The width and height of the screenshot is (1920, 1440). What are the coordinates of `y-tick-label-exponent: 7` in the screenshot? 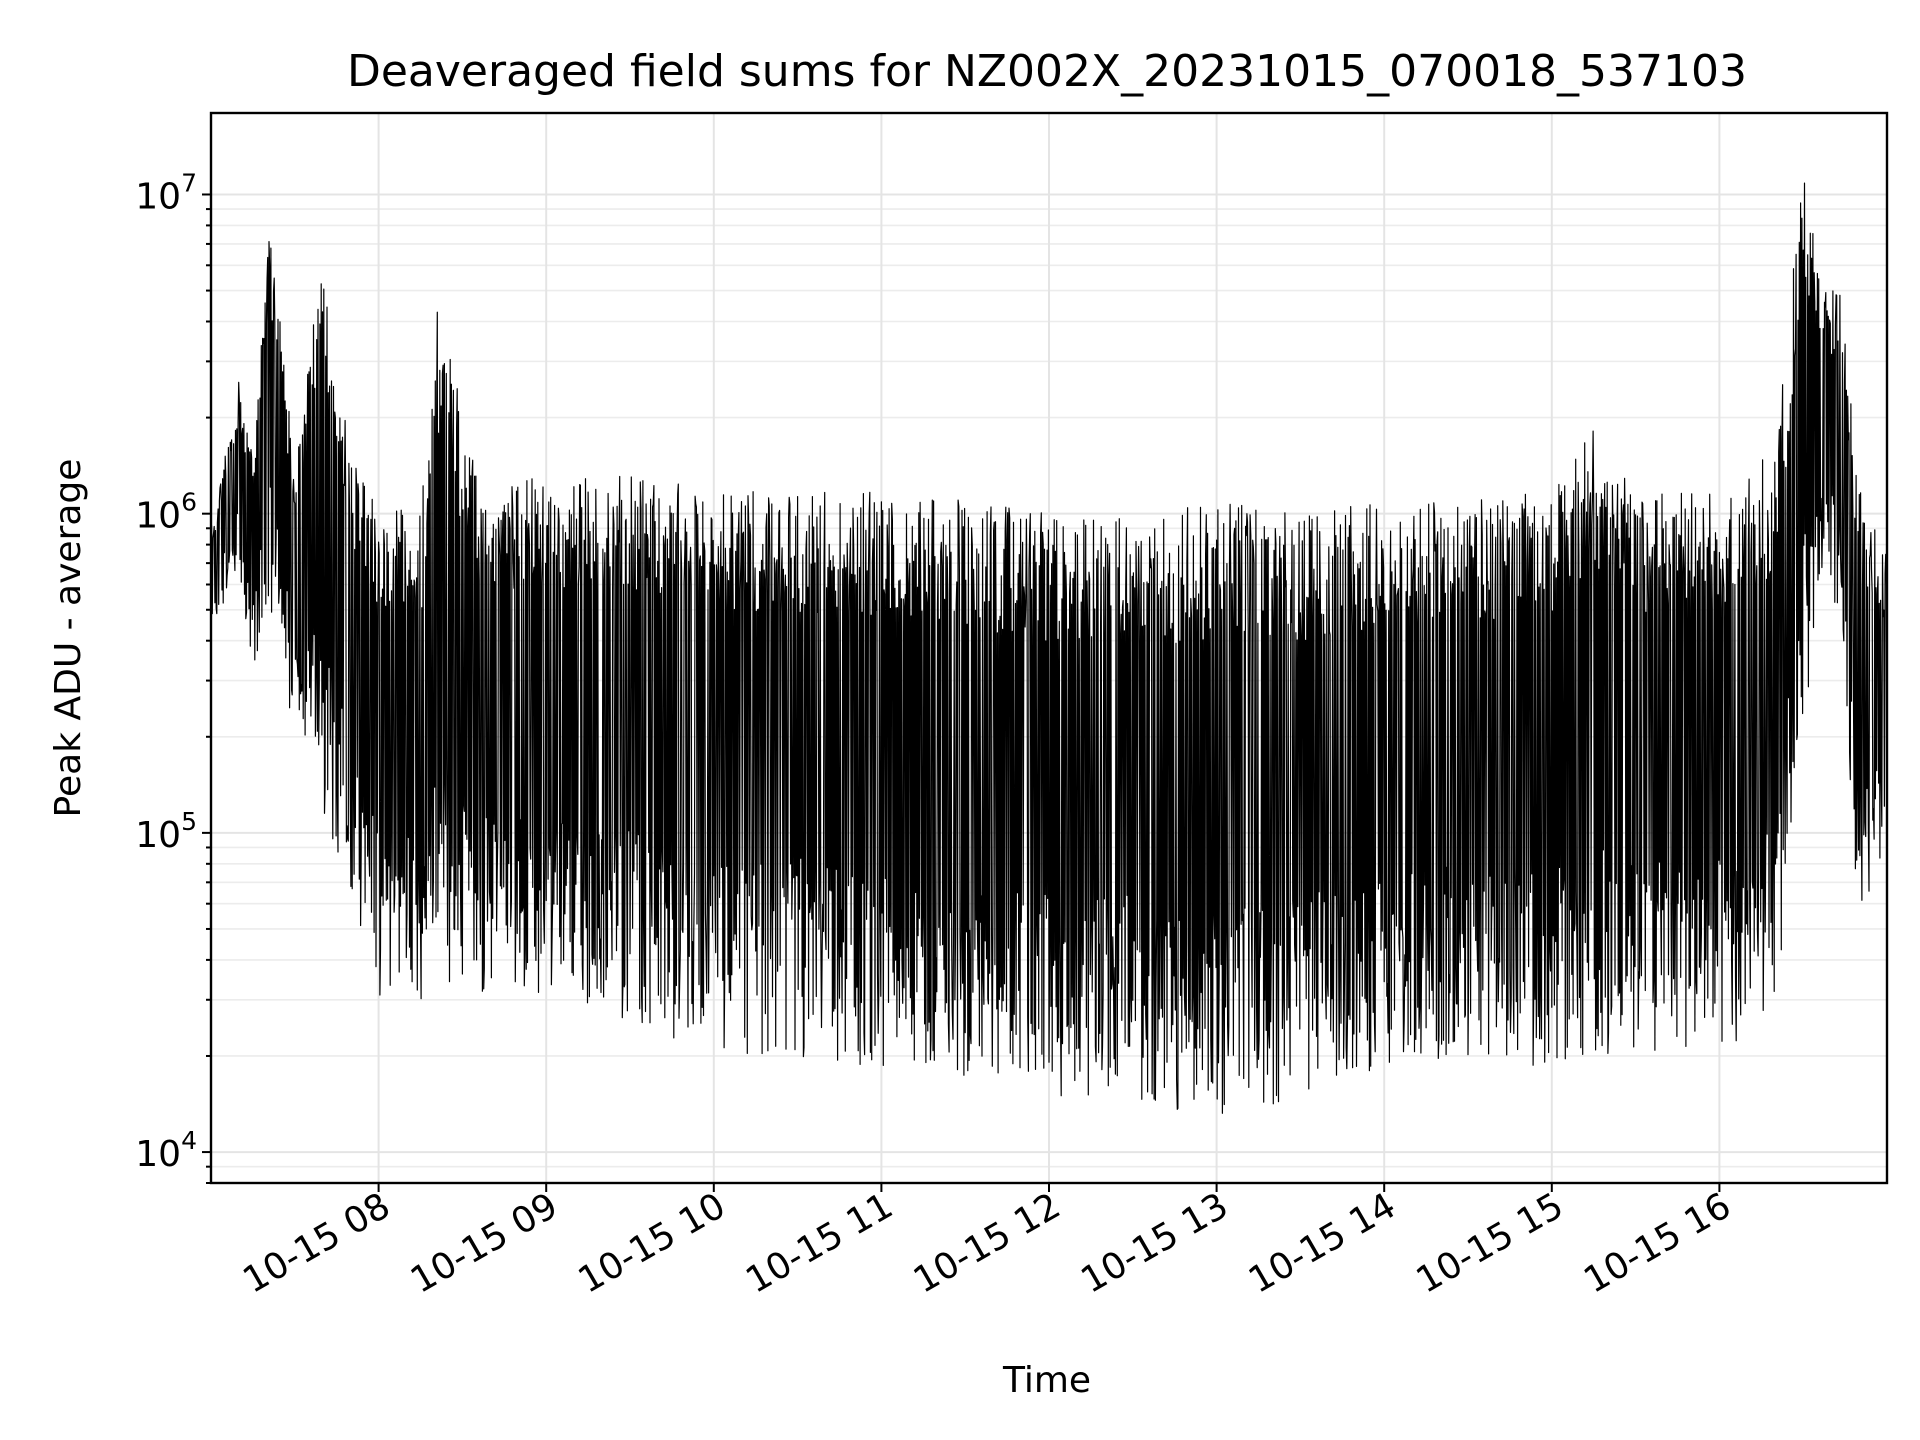 It's located at (189, 182).